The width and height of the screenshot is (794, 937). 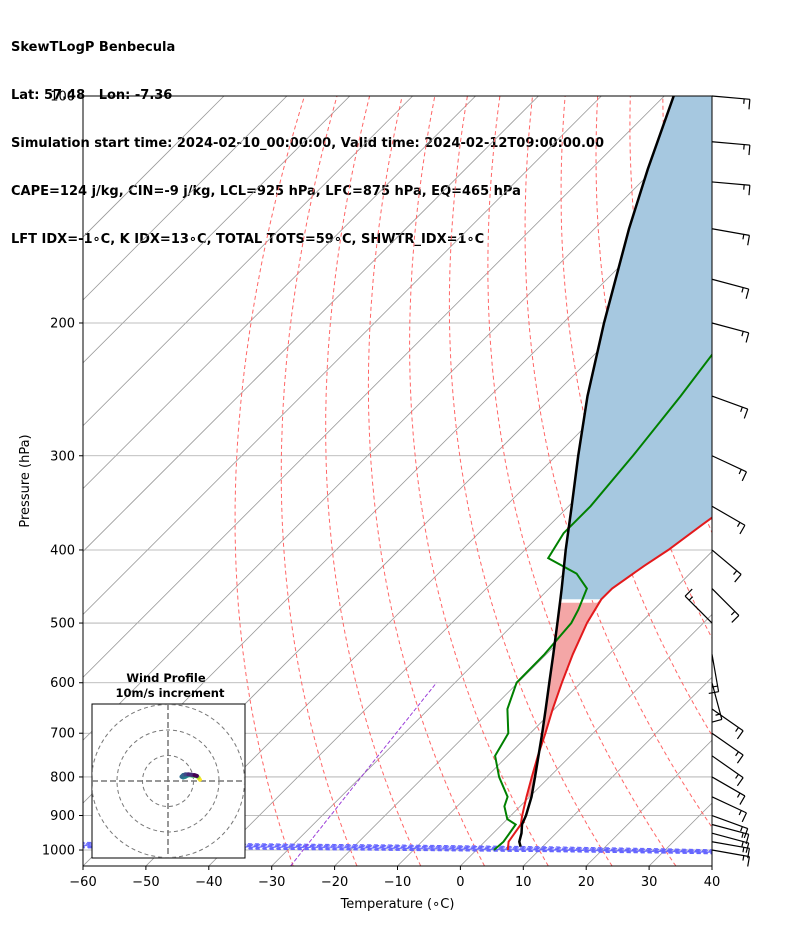 I want to click on y-tick-label: 900, so click(x=62, y=816).